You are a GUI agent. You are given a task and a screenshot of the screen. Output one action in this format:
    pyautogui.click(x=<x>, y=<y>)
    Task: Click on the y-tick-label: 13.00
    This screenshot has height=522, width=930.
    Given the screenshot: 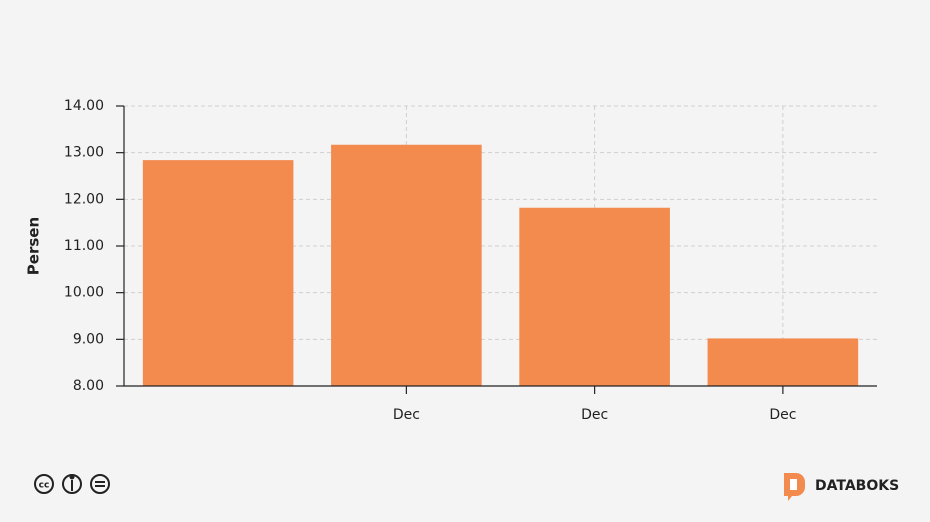 What is the action you would take?
    pyautogui.click(x=84, y=153)
    